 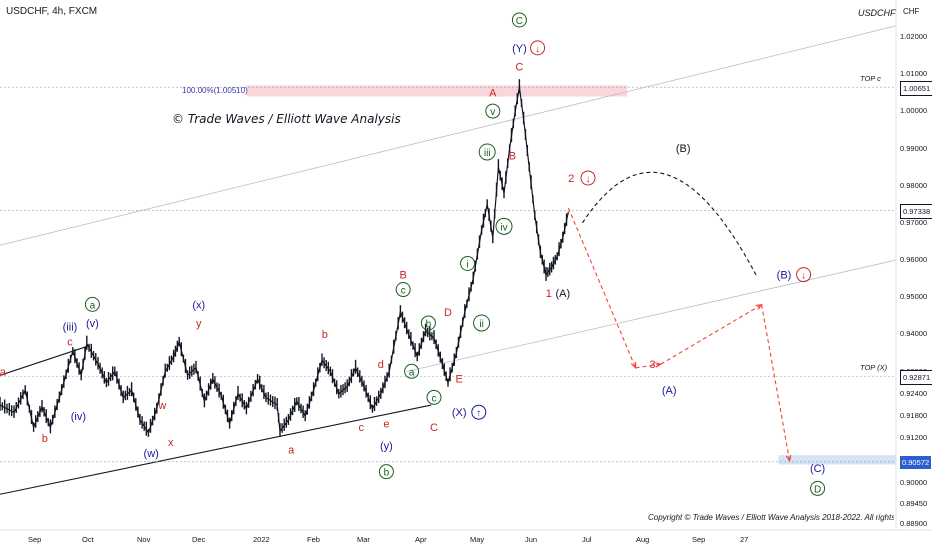 What do you see at coordinates (52, 11) in the screenshot?
I see `symbol-header: USDCHF, 4h, FXCM` at bounding box center [52, 11].